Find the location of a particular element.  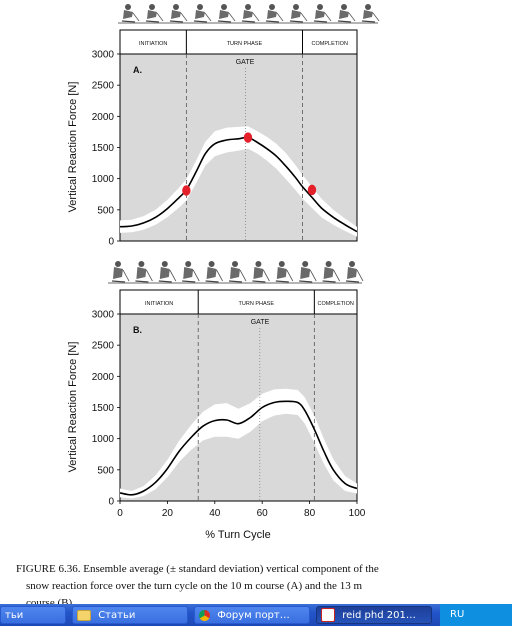

y-axis-label-a: Vertical Reaction Force [N] is located at coordinates (73, 147).